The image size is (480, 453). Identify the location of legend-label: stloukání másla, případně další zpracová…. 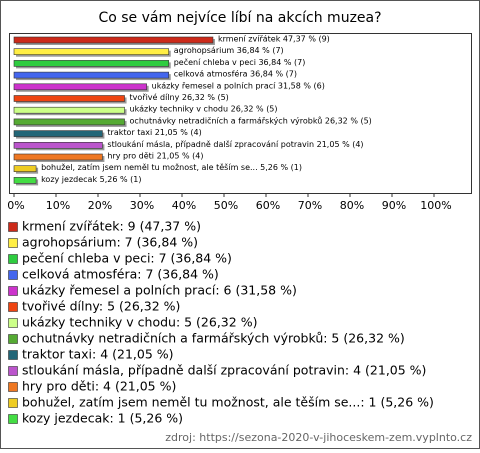
(224, 370).